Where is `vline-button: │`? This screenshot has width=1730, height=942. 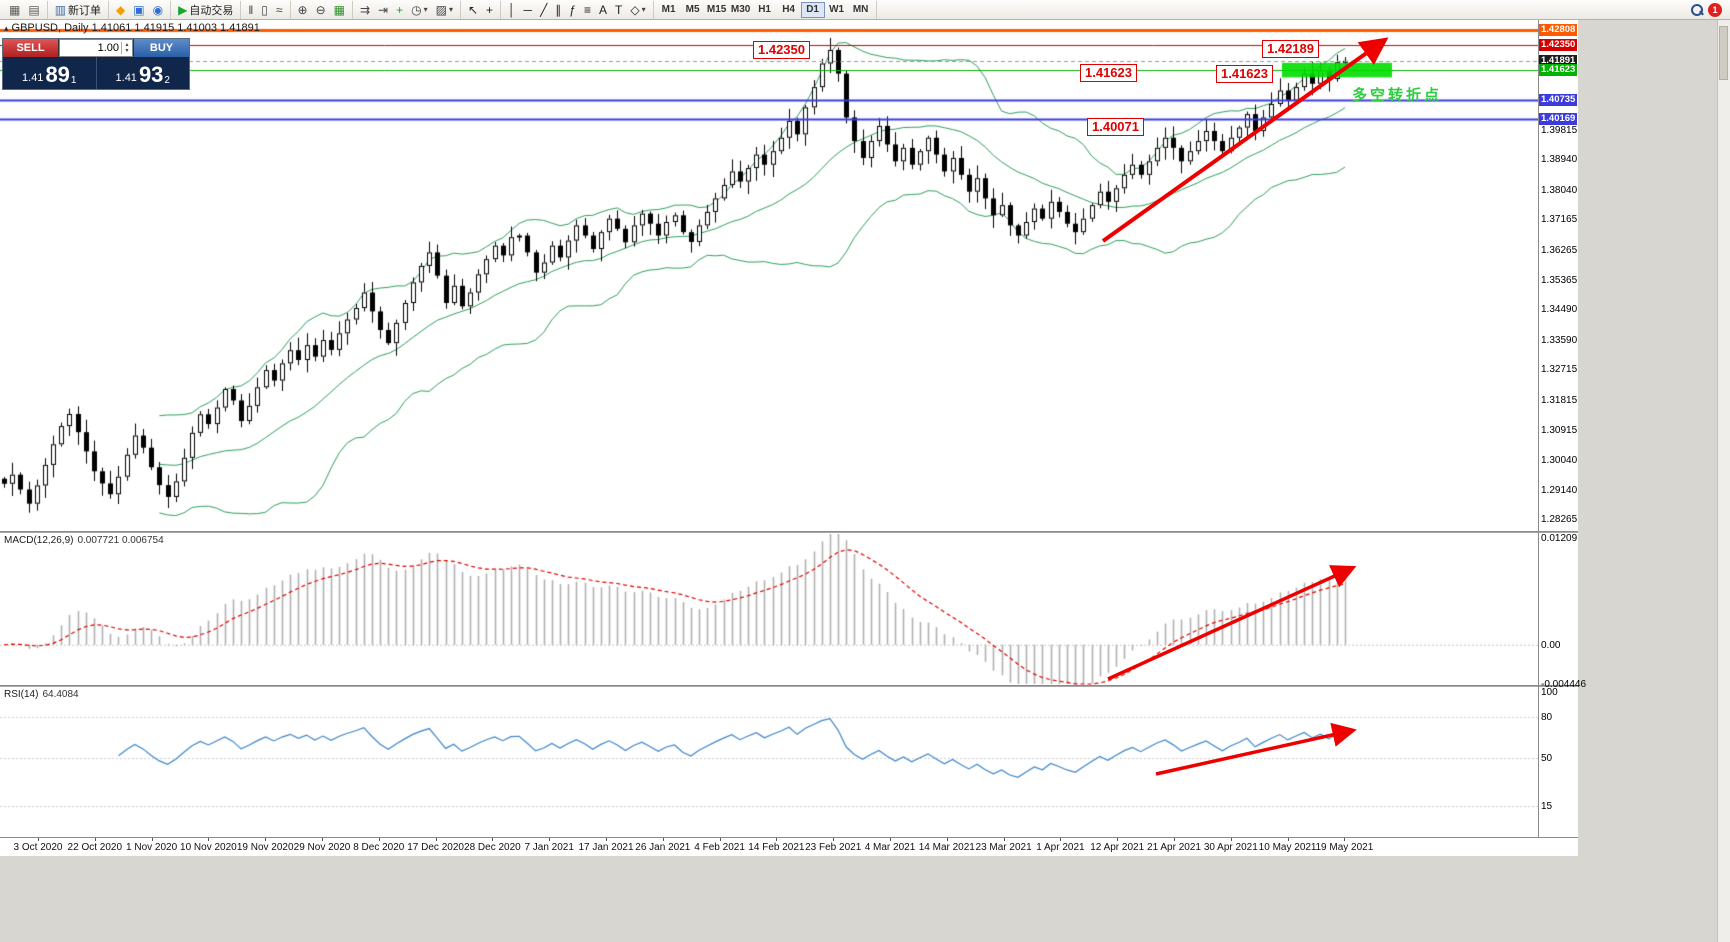
vline-button: │ is located at coordinates (512, 9).